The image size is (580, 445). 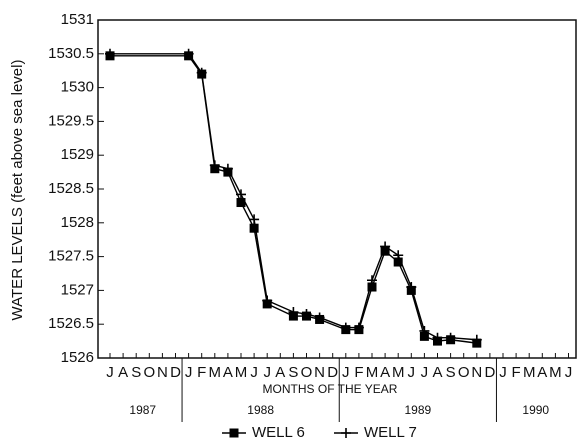 I want to click on y-tick-label: 1526.5, so click(x=71, y=323).